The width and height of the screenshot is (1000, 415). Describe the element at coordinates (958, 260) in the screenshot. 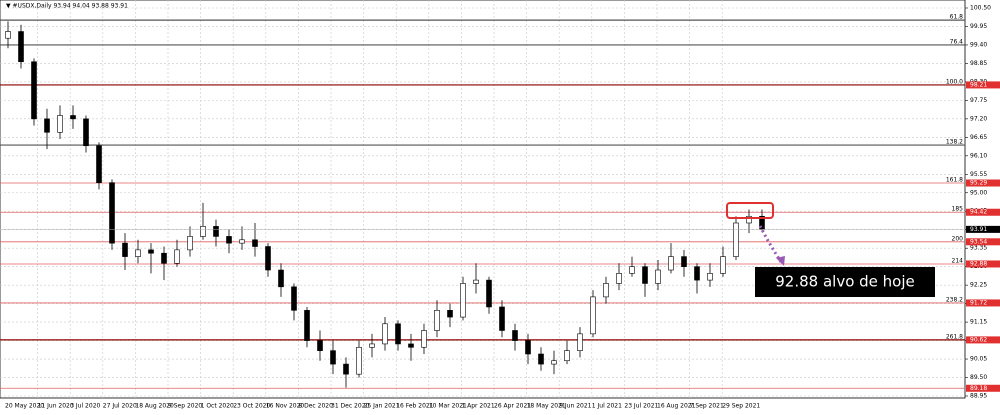

I see `level-label: 214` at that location.